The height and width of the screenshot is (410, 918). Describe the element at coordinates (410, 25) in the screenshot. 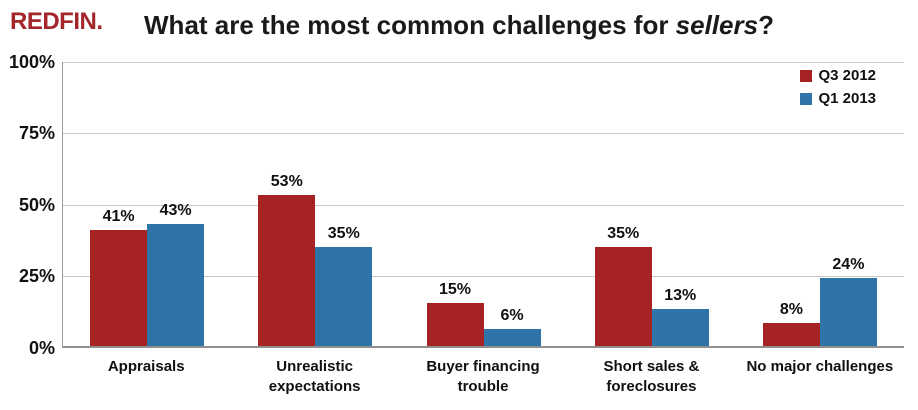

I see `chart-title-prefix: What are the most common challenges for` at that location.